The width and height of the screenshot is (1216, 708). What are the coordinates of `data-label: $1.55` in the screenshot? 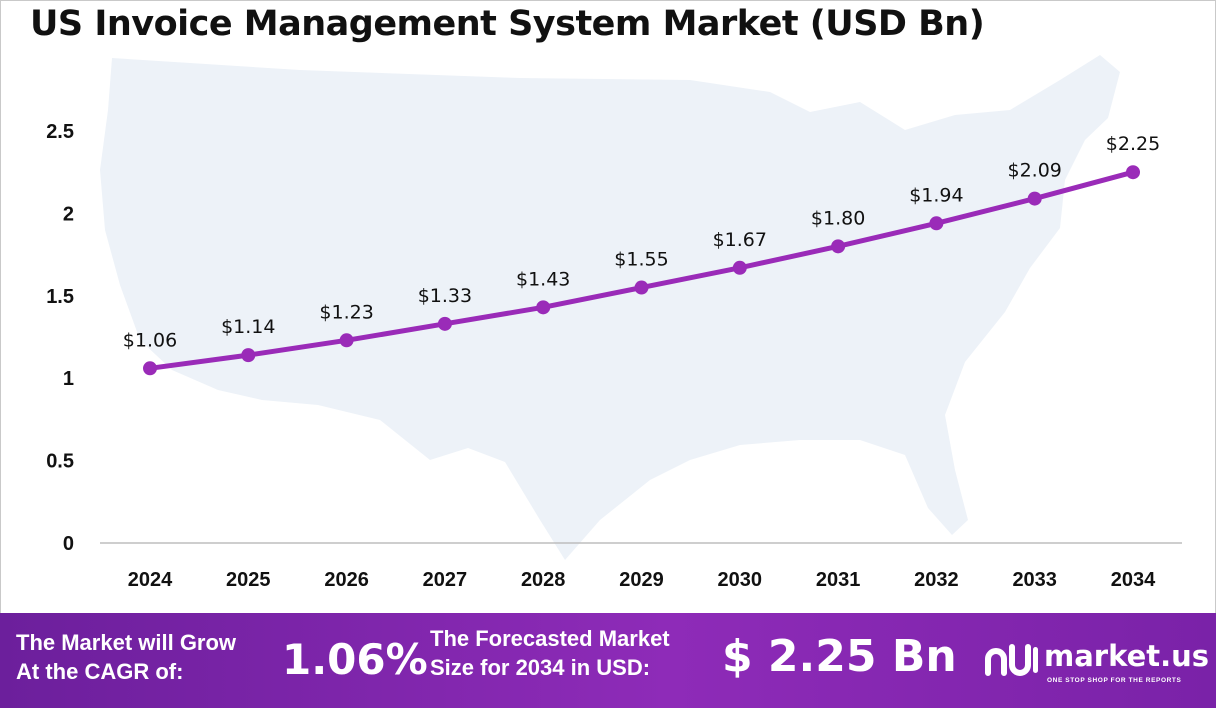 It's located at (641, 260).